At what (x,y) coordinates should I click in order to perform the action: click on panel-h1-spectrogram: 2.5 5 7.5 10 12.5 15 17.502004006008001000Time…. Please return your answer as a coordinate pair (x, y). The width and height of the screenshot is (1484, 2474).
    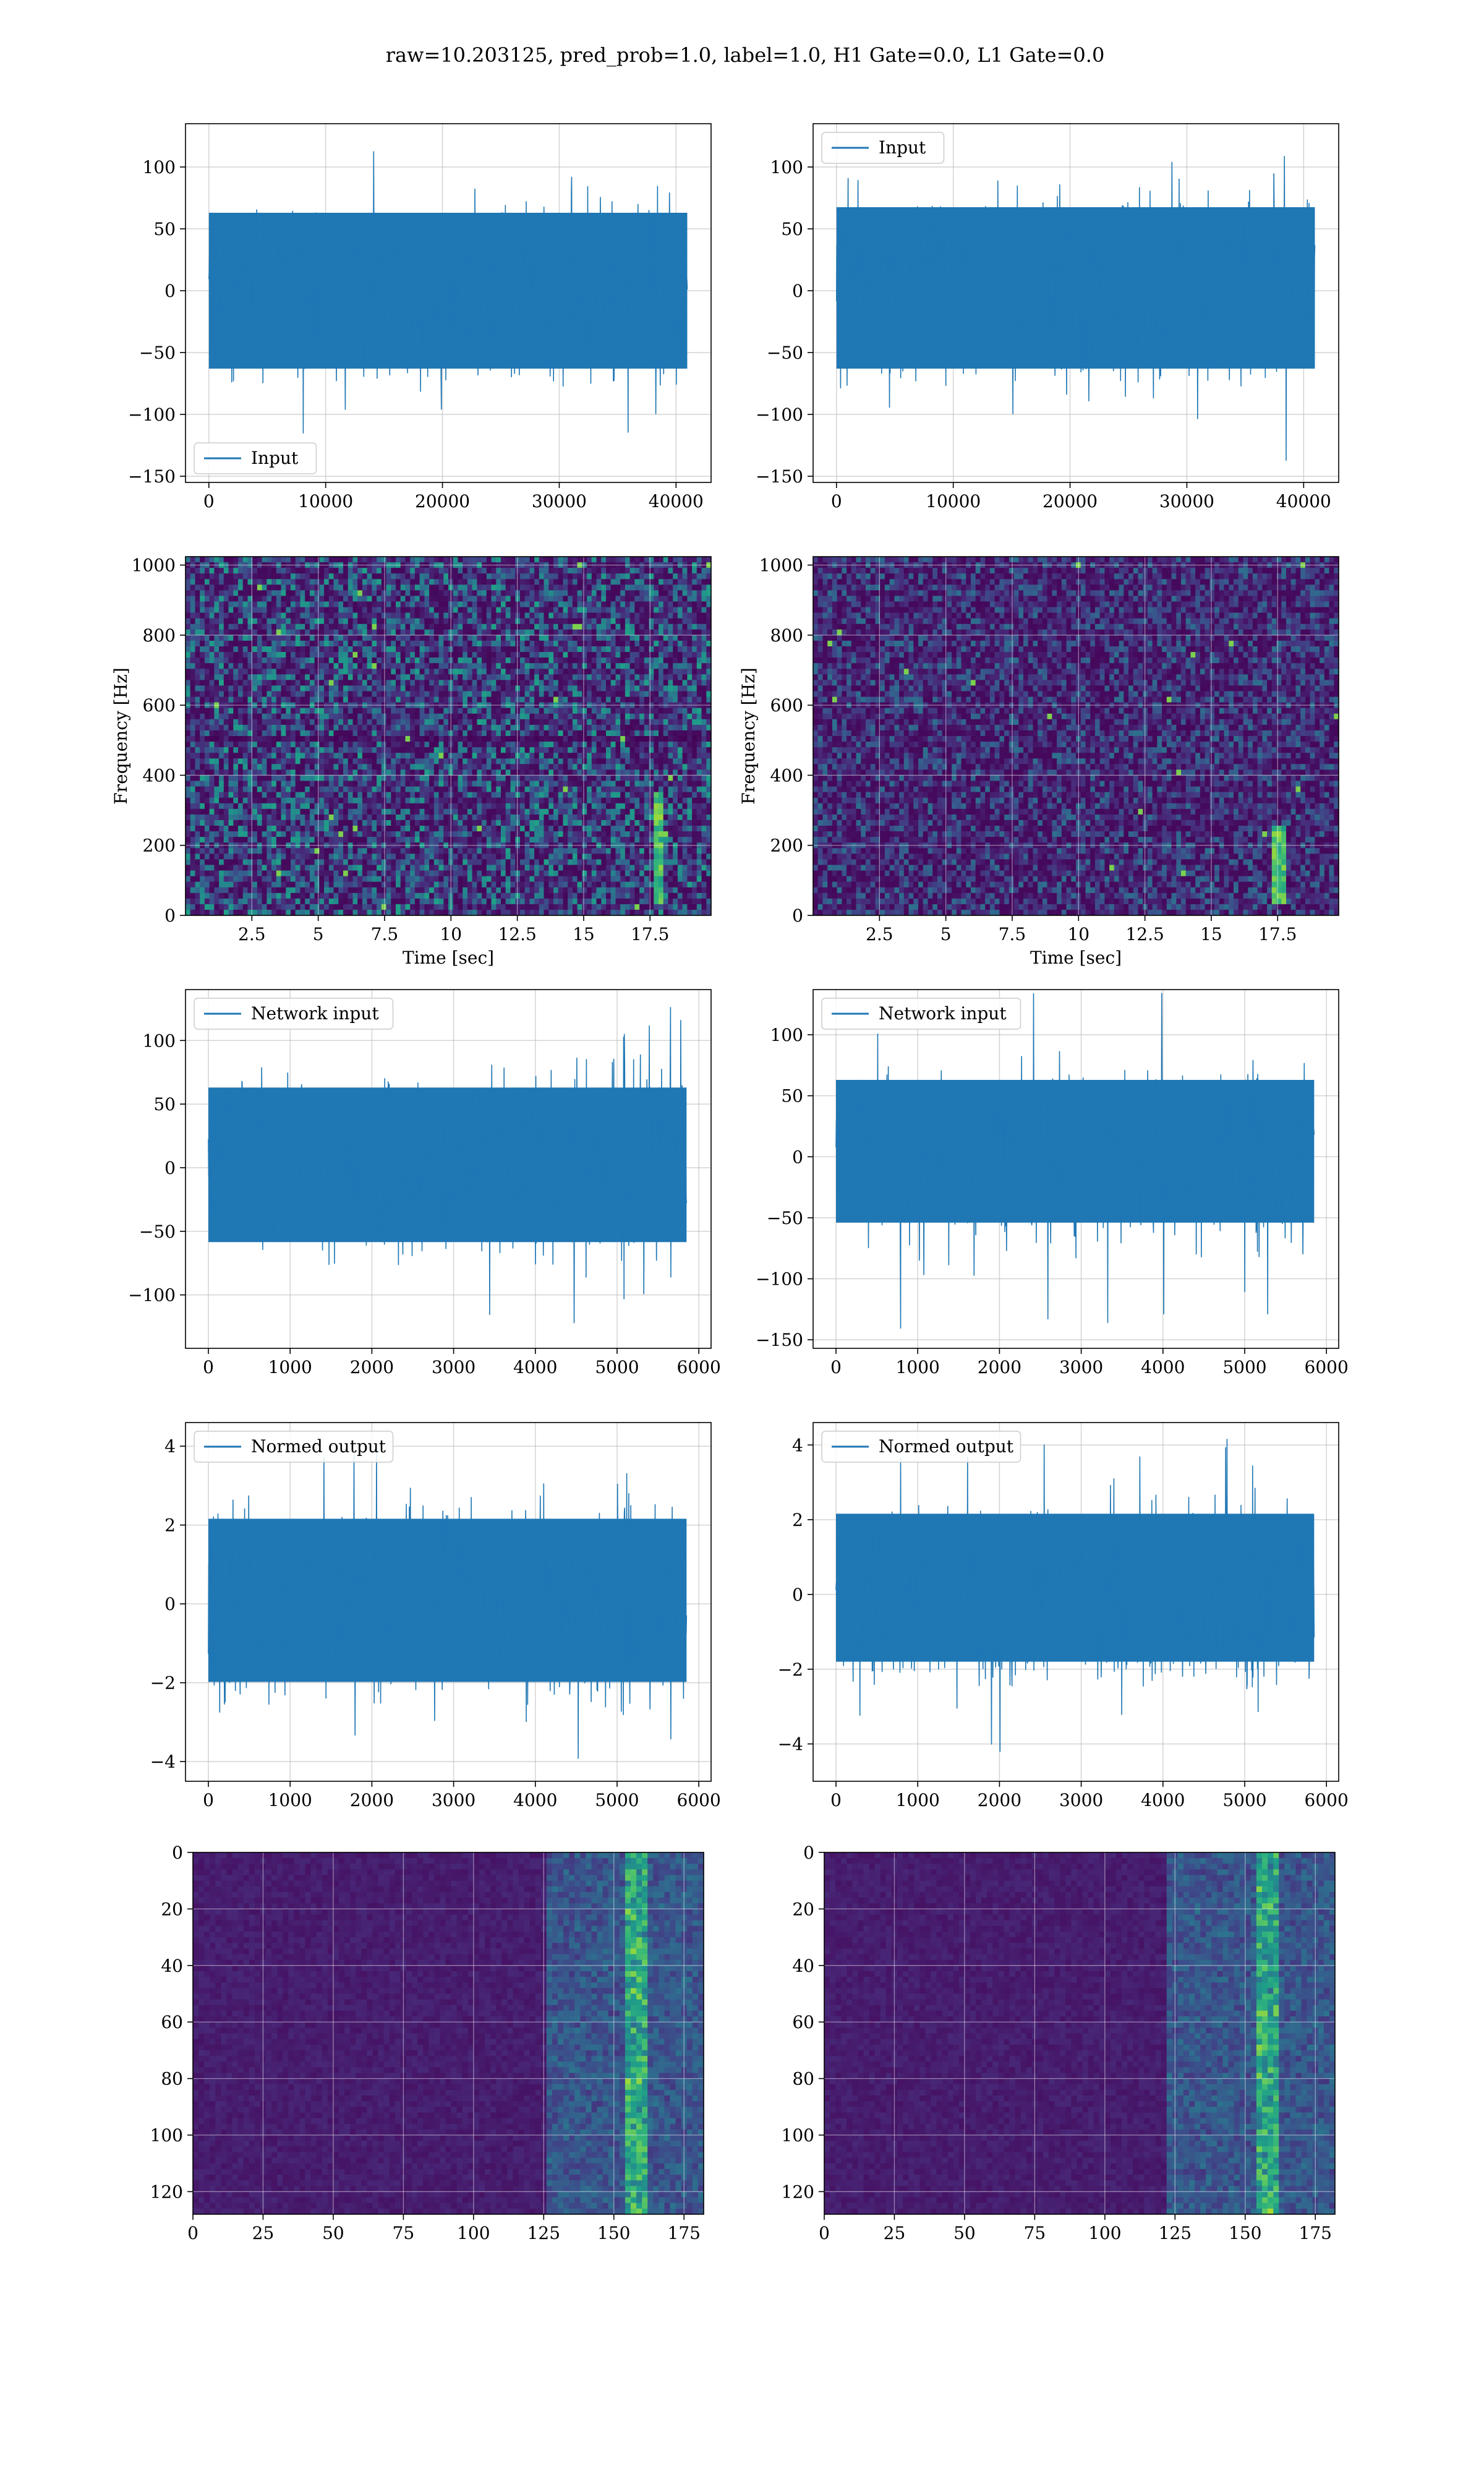
    Looking at the image, I should click on (411, 761).